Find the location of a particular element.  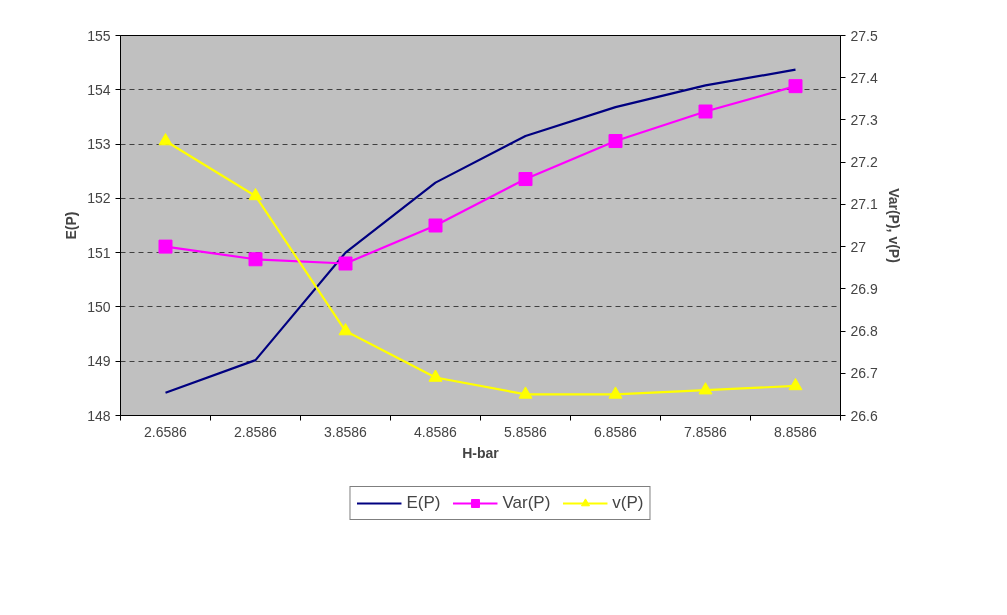

x-tick-label: 4.8586 is located at coordinates (436, 431).